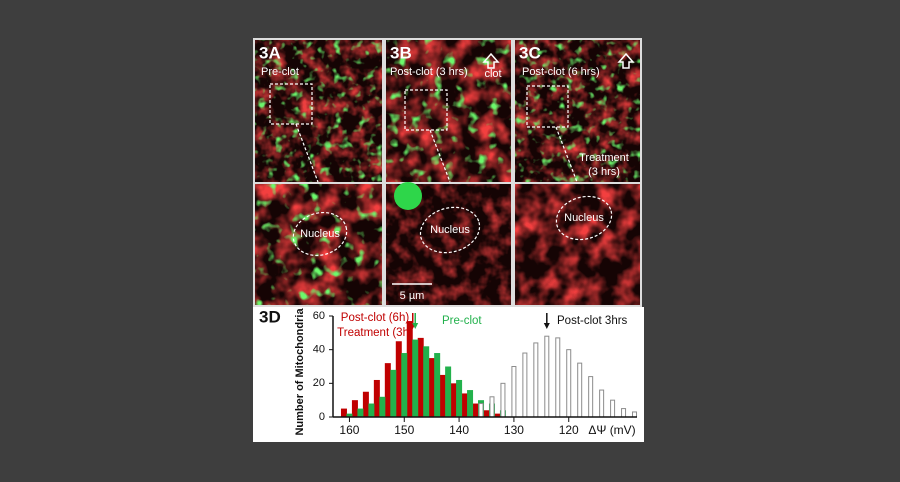 The width and height of the screenshot is (900, 482). What do you see at coordinates (408, 196) in the screenshot?
I see `green-blob` at bounding box center [408, 196].